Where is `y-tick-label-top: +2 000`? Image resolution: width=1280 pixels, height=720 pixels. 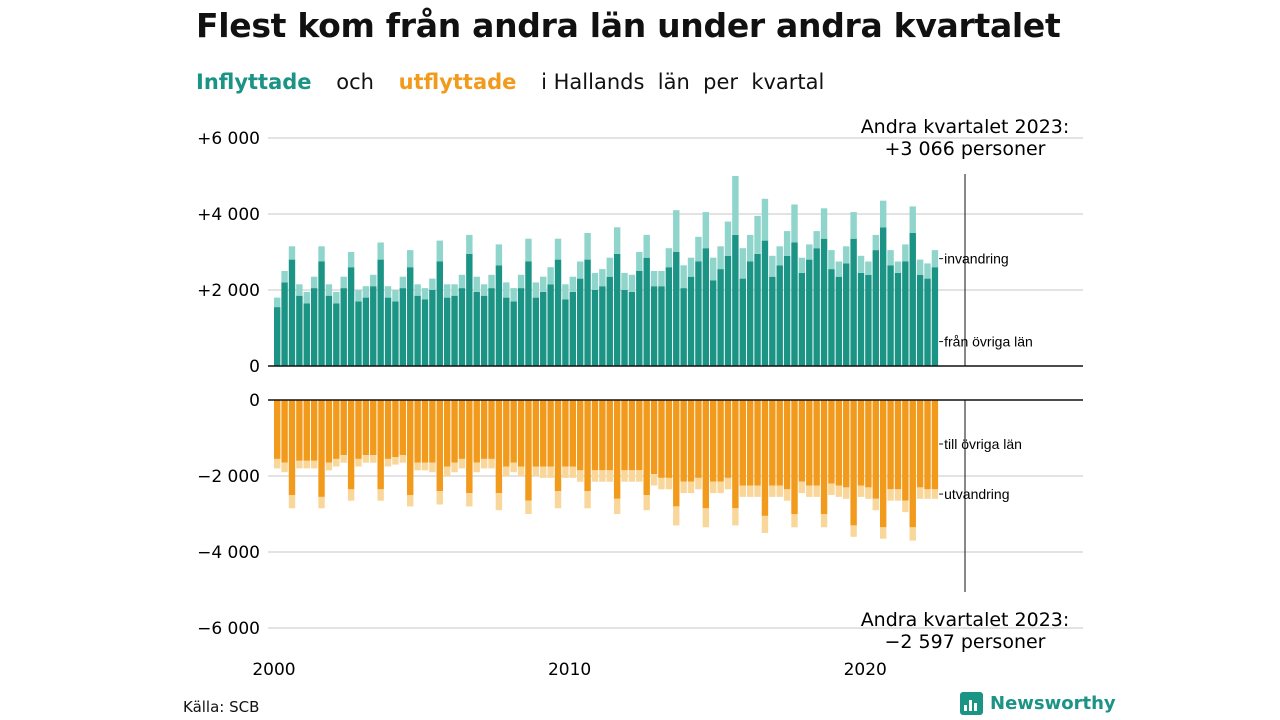 y-tick-label-top: +2 000 is located at coordinates (228, 291).